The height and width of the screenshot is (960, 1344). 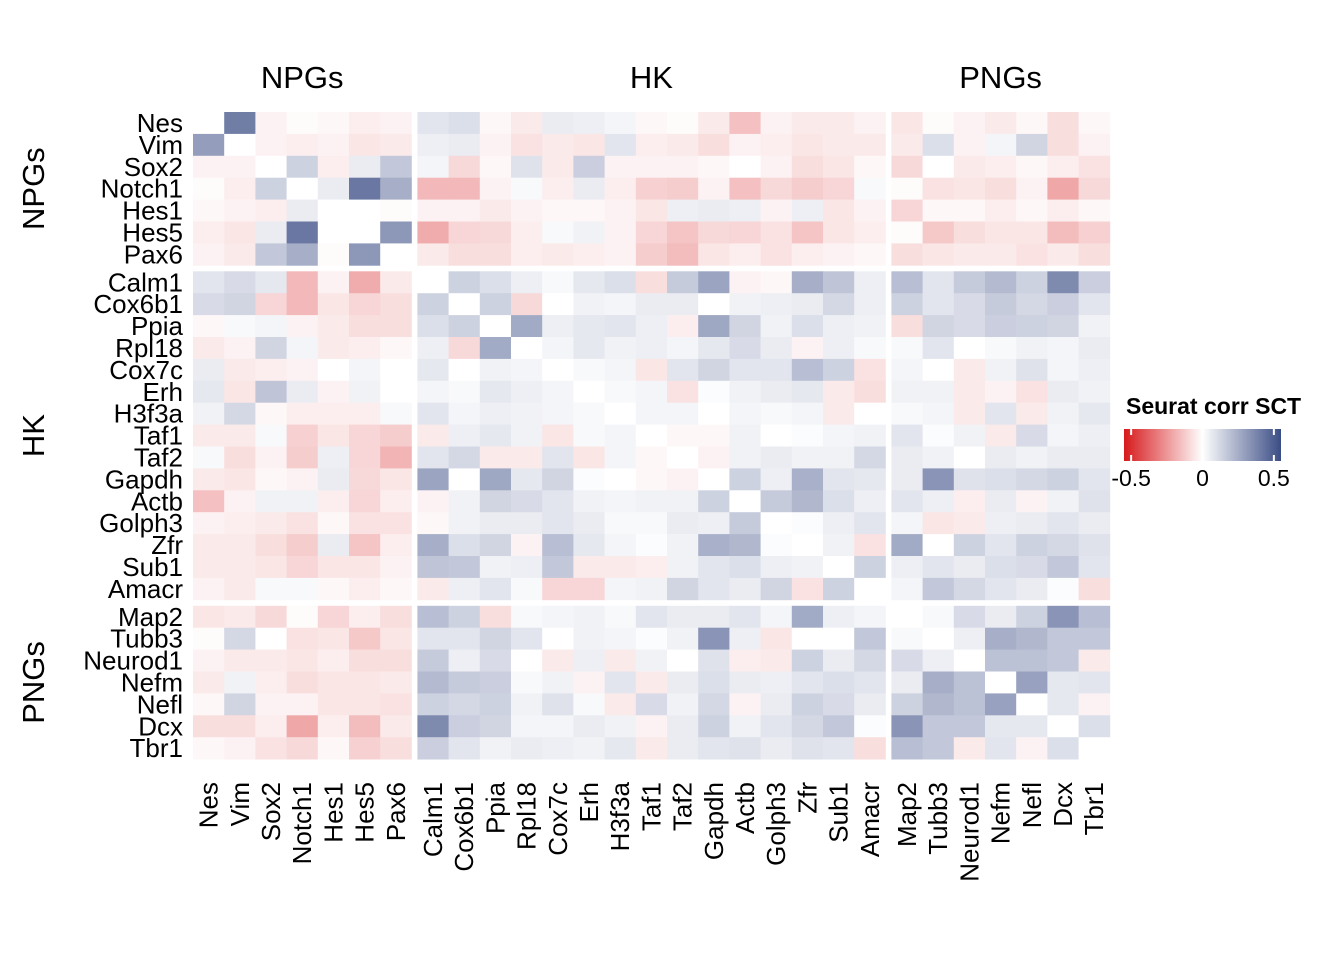 What do you see at coordinates (1213, 406) in the screenshot?
I see `legend-title: Seurat corr SCT` at bounding box center [1213, 406].